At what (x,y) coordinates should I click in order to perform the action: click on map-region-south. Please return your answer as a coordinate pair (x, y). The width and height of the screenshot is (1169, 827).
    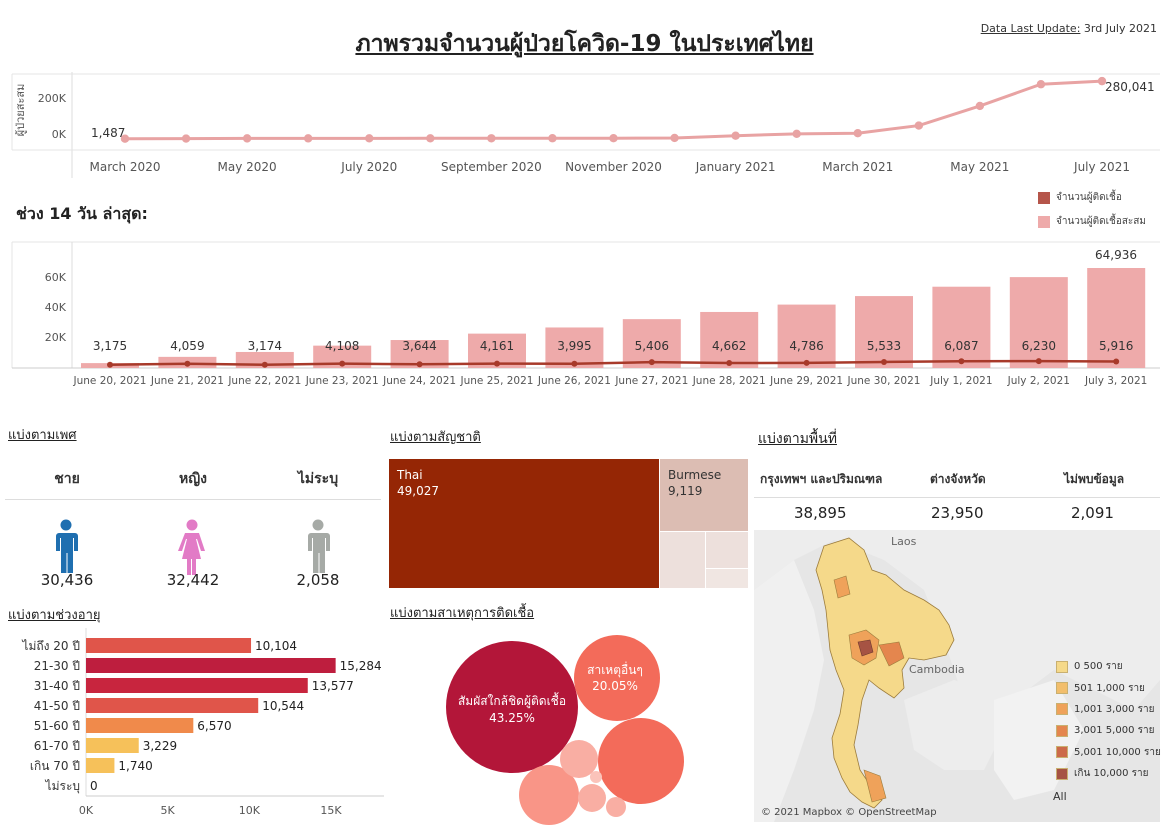
    Looking at the image, I should click on (875, 786).